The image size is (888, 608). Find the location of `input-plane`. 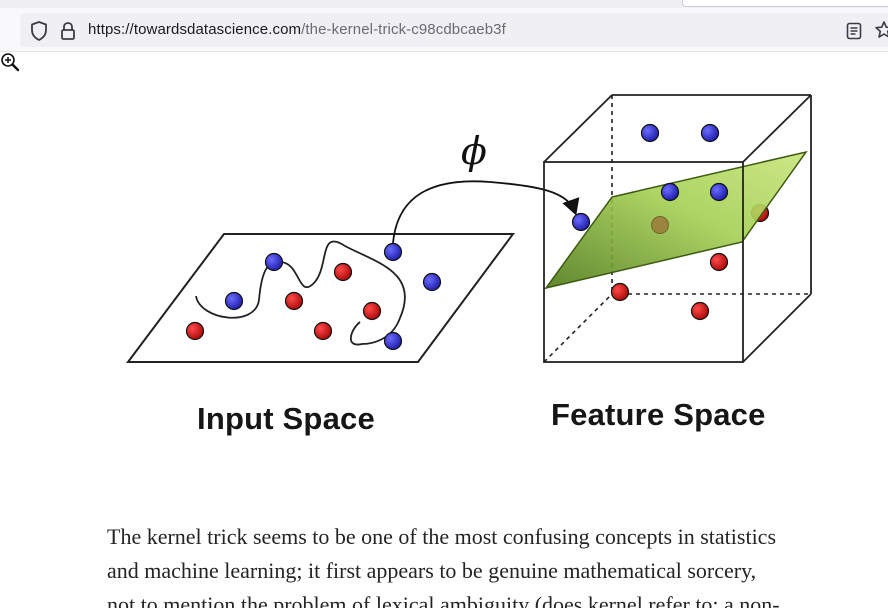

input-plane is located at coordinates (320, 298).